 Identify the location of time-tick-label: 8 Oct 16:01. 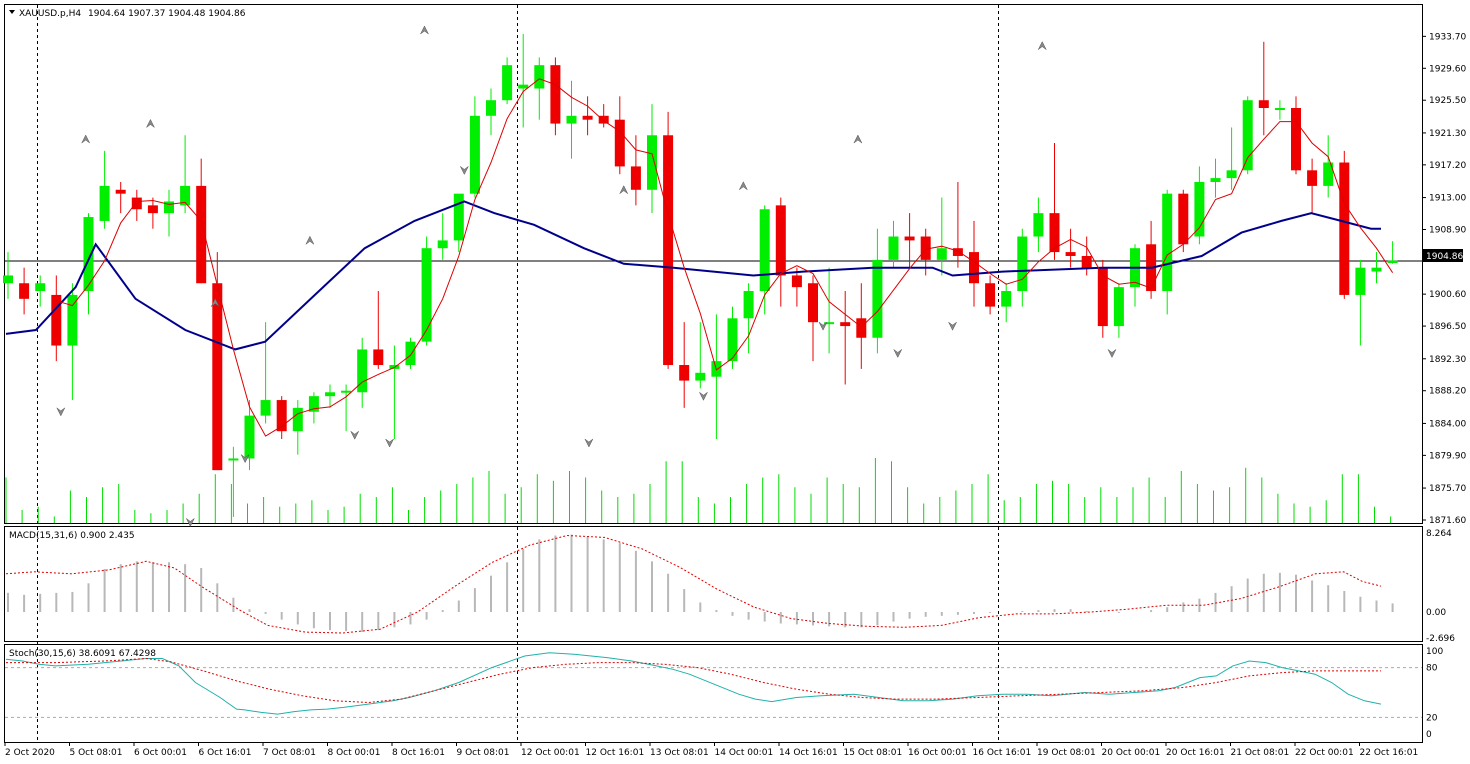
(418, 753).